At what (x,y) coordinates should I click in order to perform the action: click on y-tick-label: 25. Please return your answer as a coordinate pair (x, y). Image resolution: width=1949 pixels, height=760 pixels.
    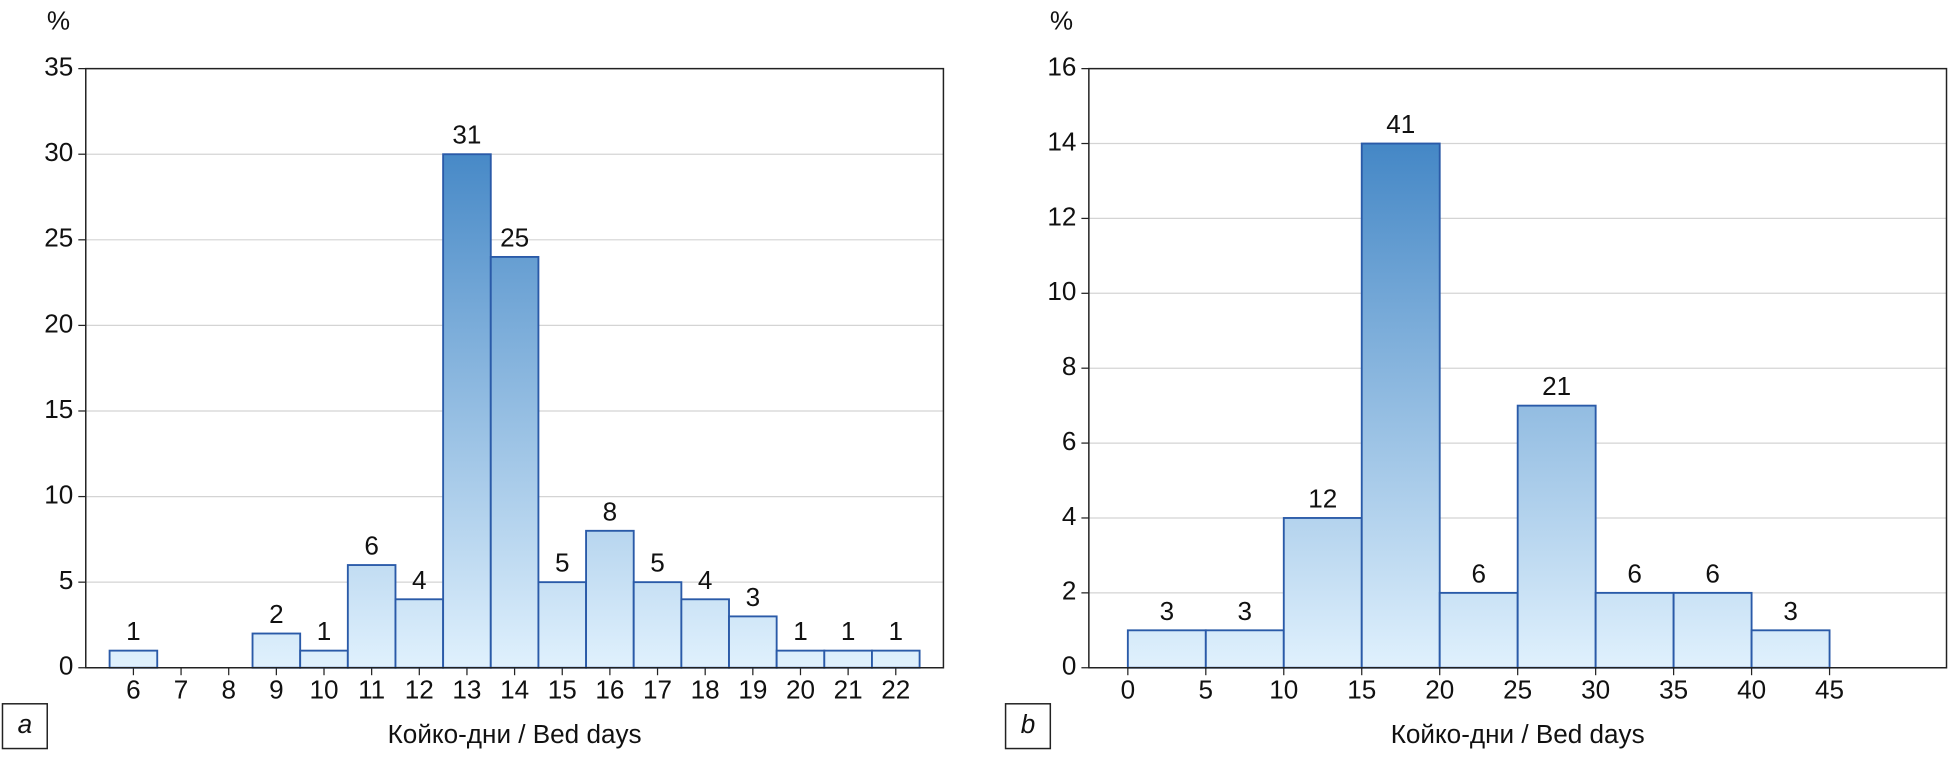
    Looking at the image, I should click on (58, 238).